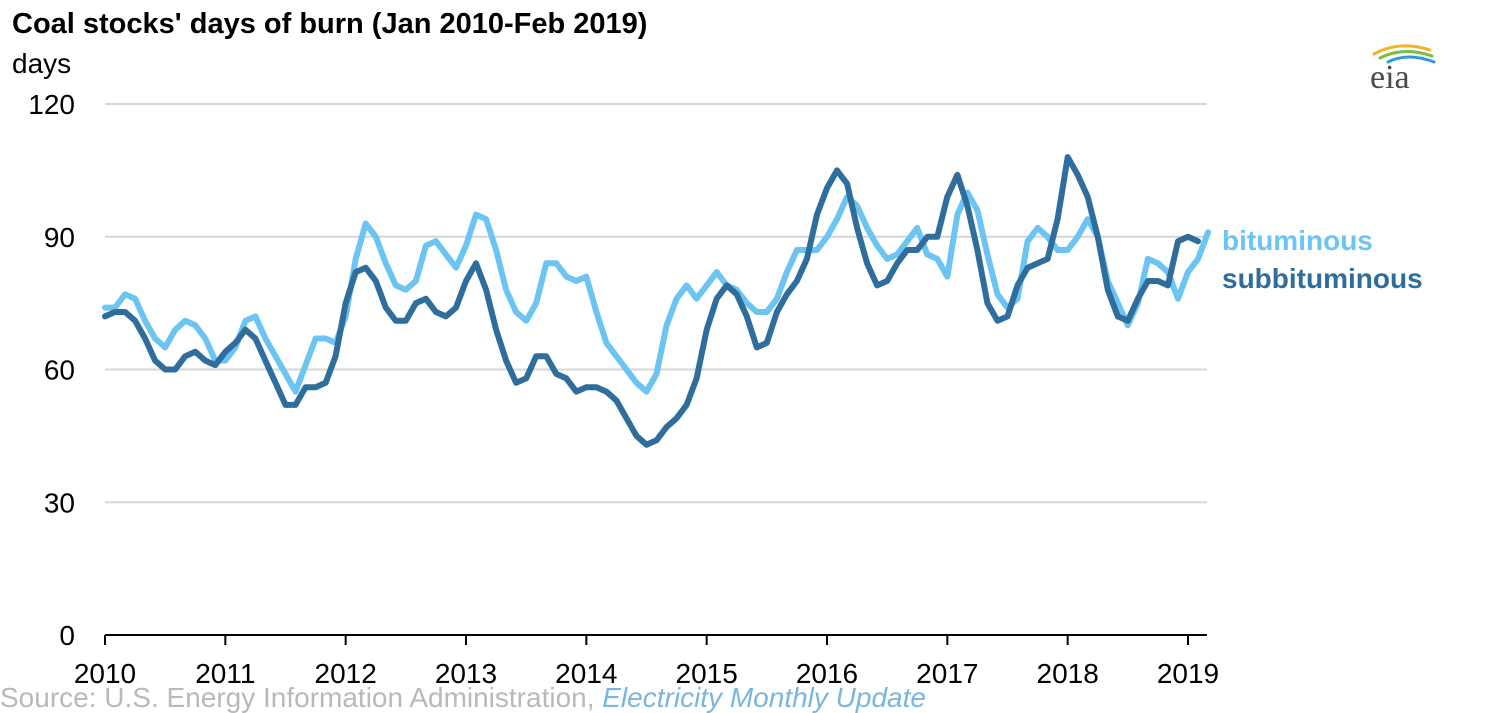  Describe the element at coordinates (466, 673) in the screenshot. I see `x-tick-label: 2013` at that location.